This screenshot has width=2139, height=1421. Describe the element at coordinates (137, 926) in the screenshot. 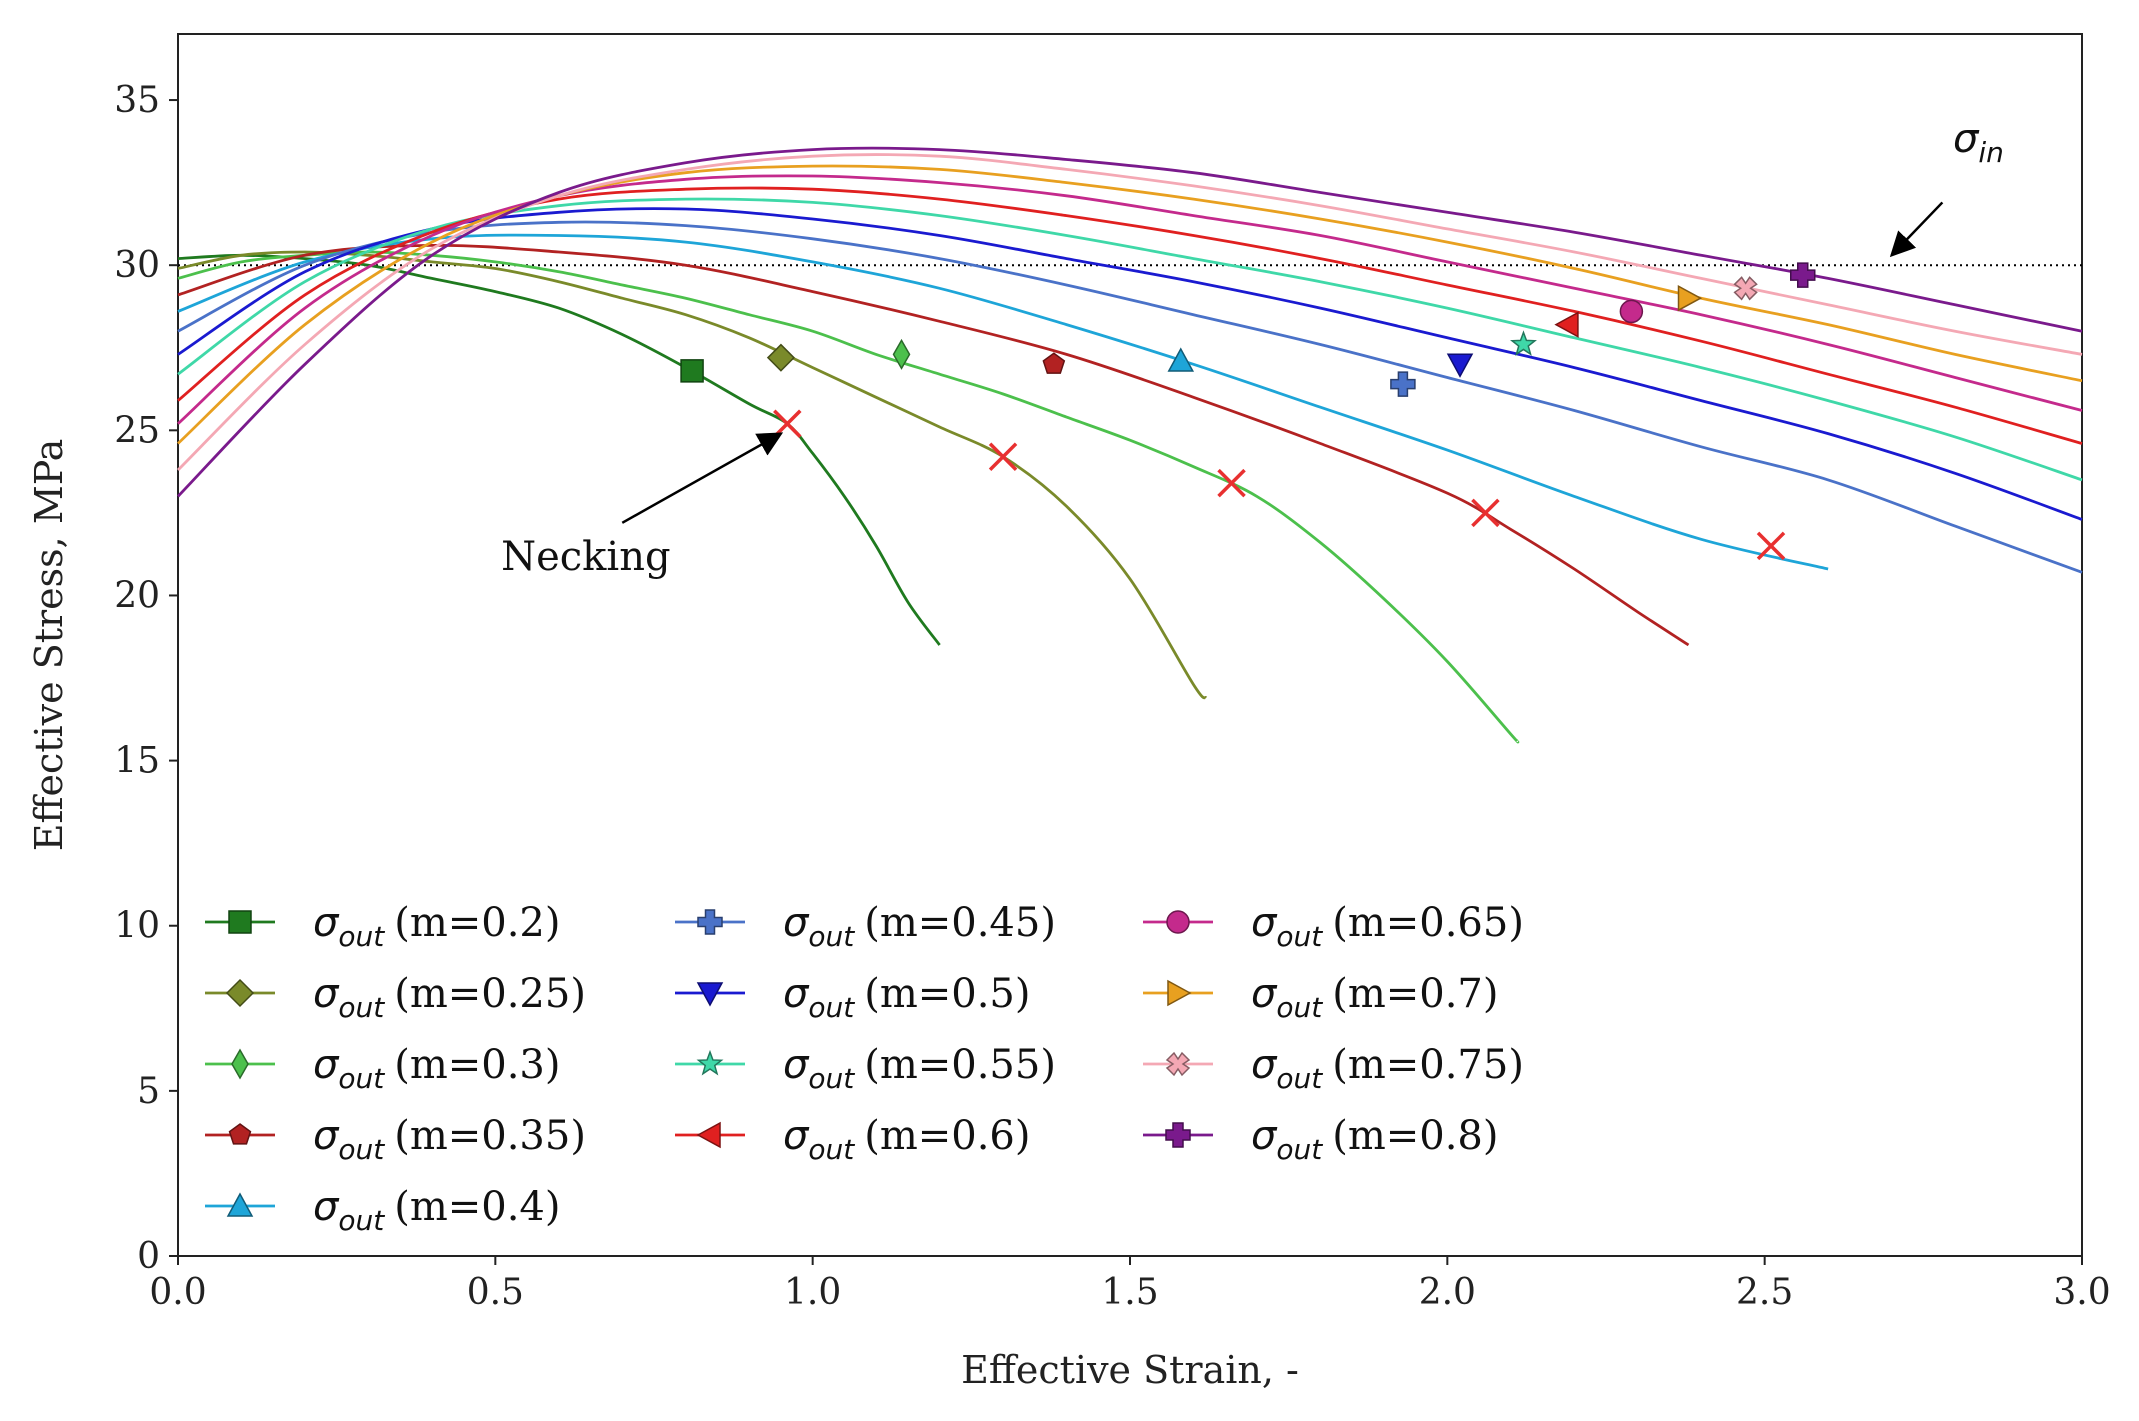

I see `y-tick-label: 10` at that location.